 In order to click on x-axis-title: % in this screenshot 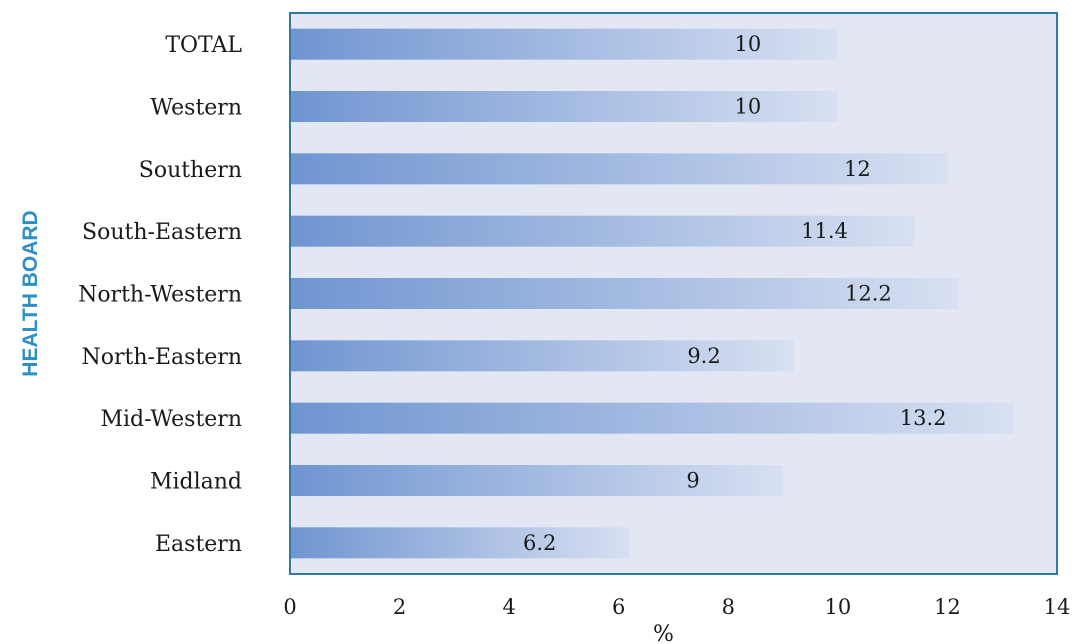, I will do `click(663, 633)`.